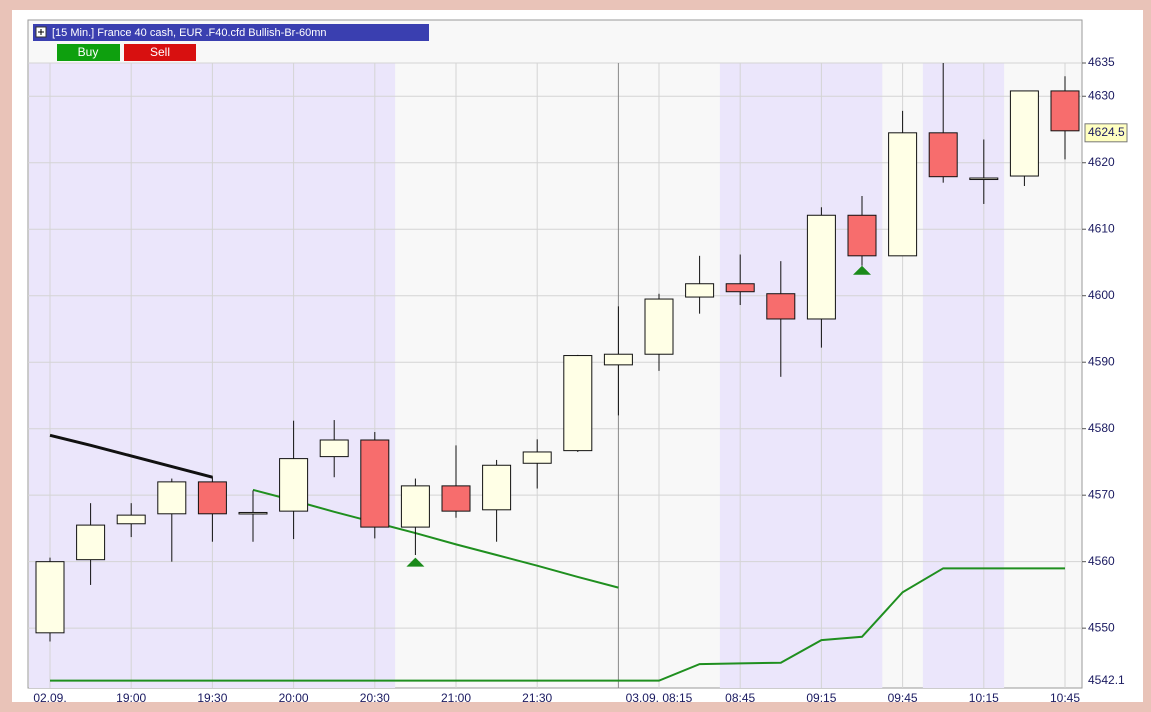 Image resolution: width=1151 pixels, height=712 pixels. I want to click on y-tick-label: 4580, so click(1101, 428).